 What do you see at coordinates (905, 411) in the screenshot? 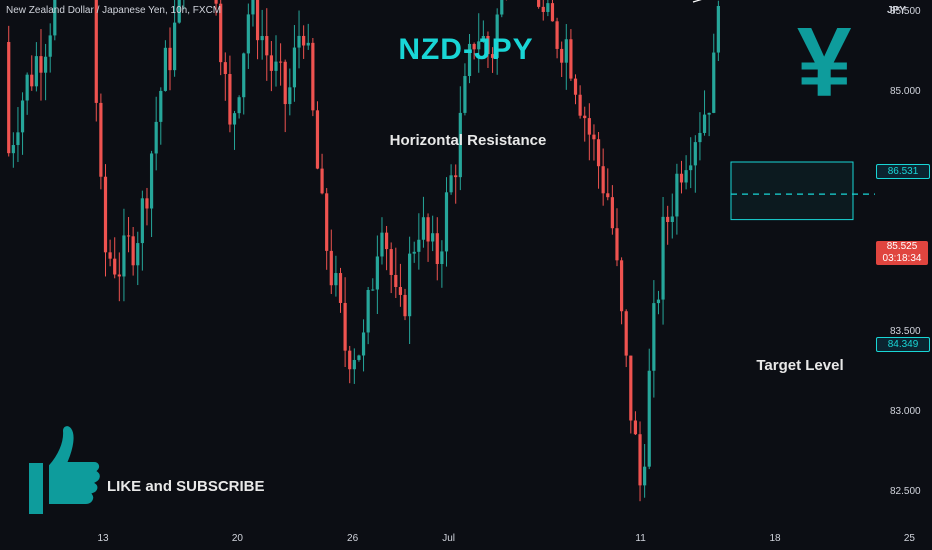
I see `y-tick-label: 83.000` at bounding box center [905, 411].